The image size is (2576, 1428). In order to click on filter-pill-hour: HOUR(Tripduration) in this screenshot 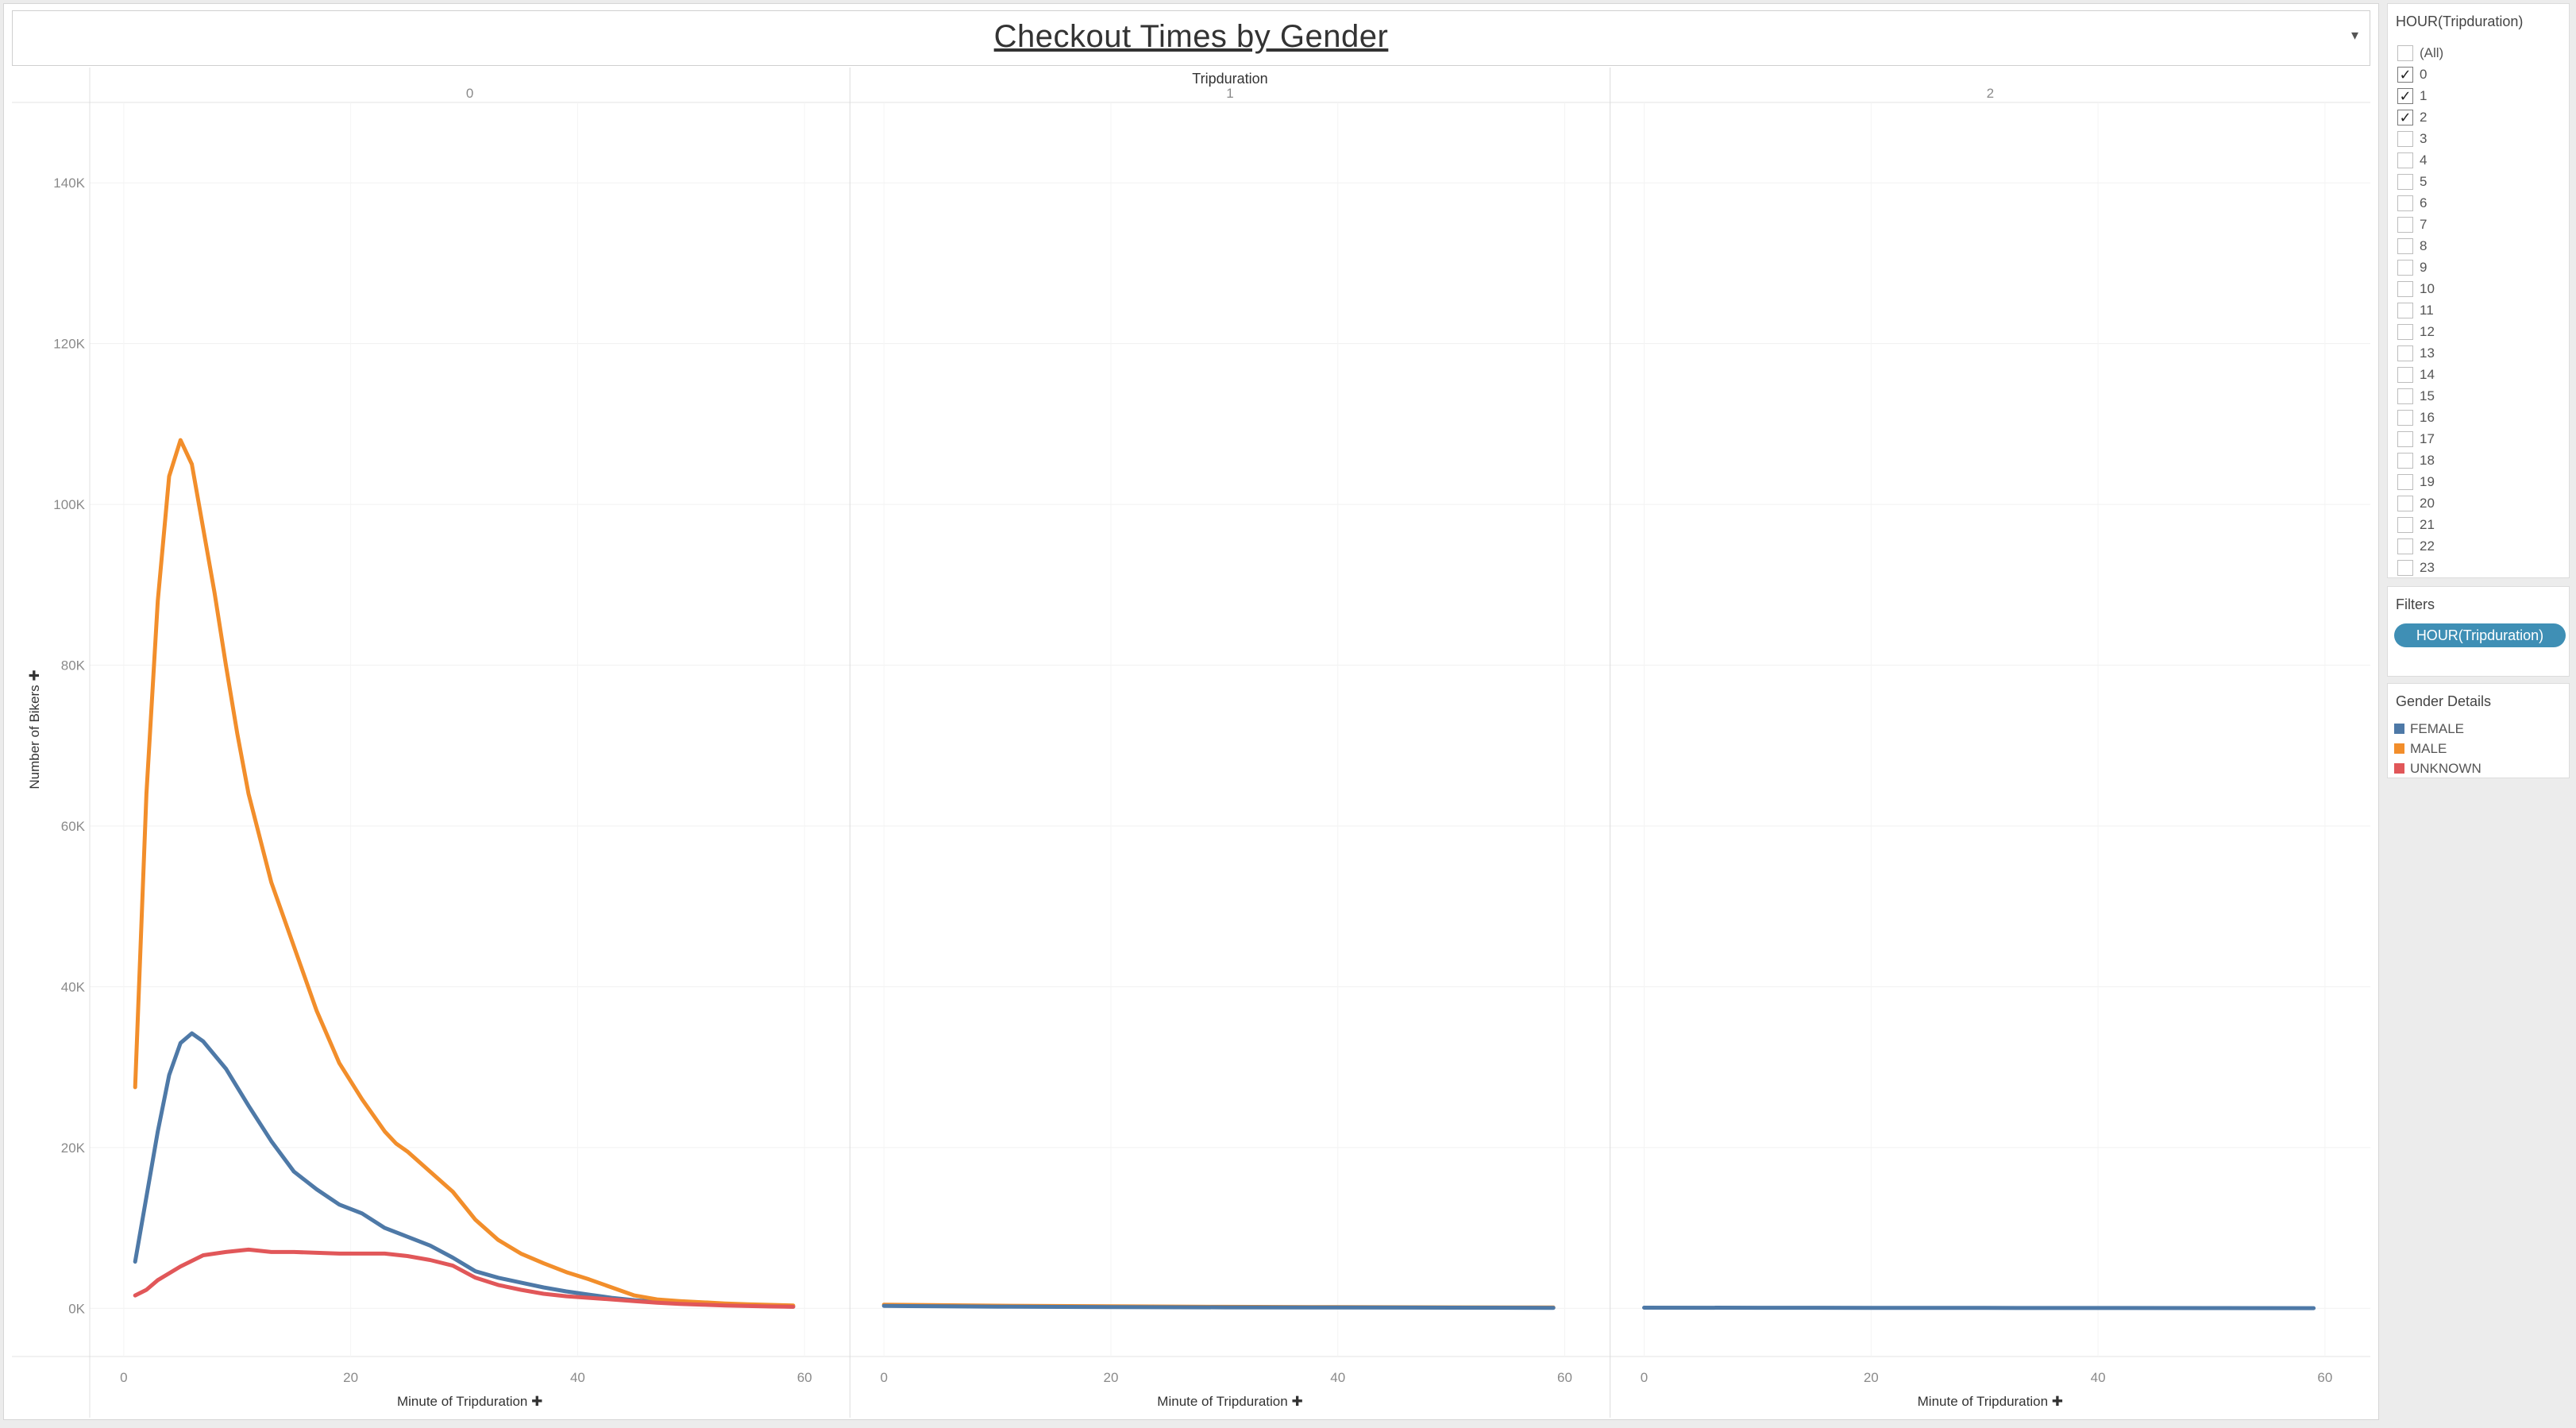, I will do `click(2480, 635)`.